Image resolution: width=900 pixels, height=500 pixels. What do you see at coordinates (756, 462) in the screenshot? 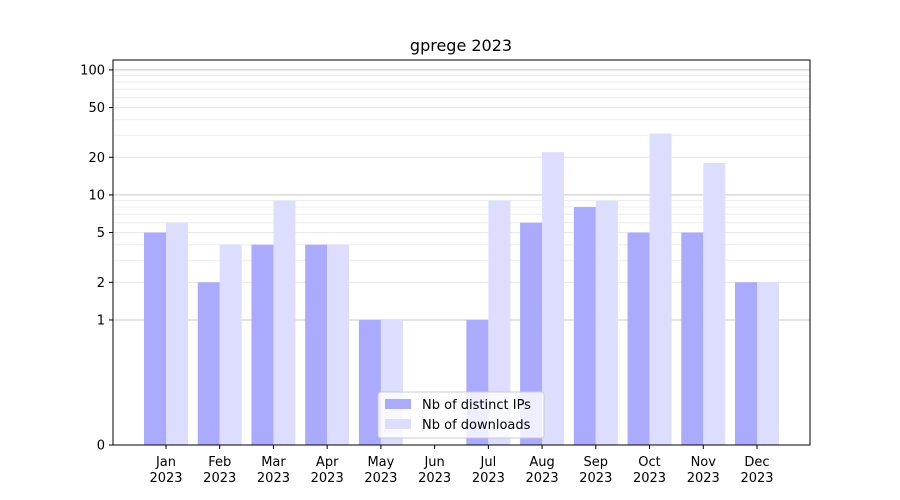
I see `x-tick-label-month: Dec` at bounding box center [756, 462].